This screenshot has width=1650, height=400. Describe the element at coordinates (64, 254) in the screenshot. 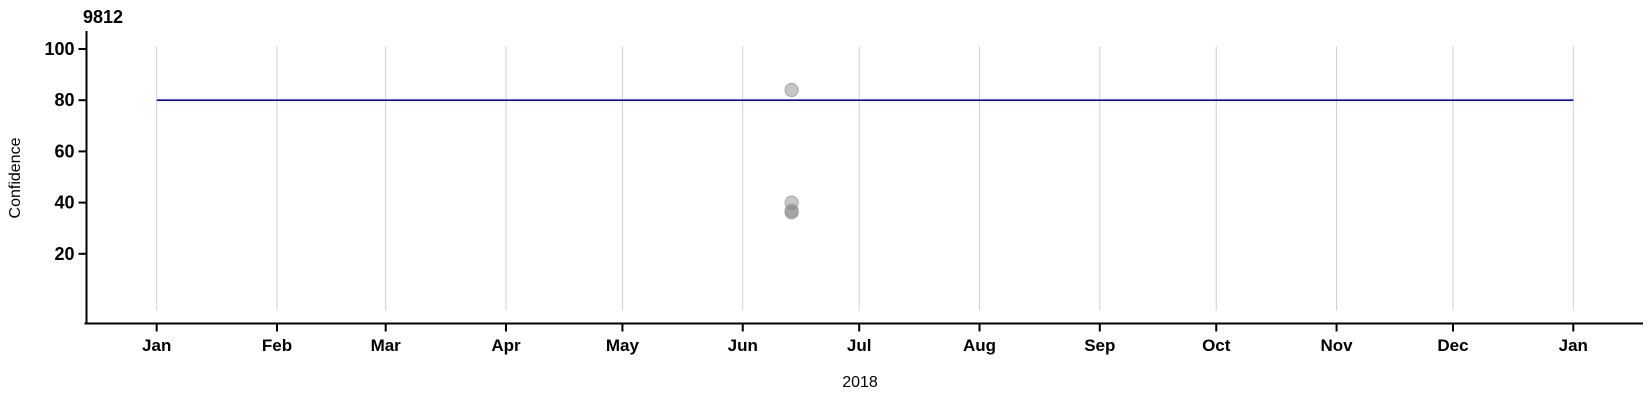

I see `y-tick-label: 20` at that location.